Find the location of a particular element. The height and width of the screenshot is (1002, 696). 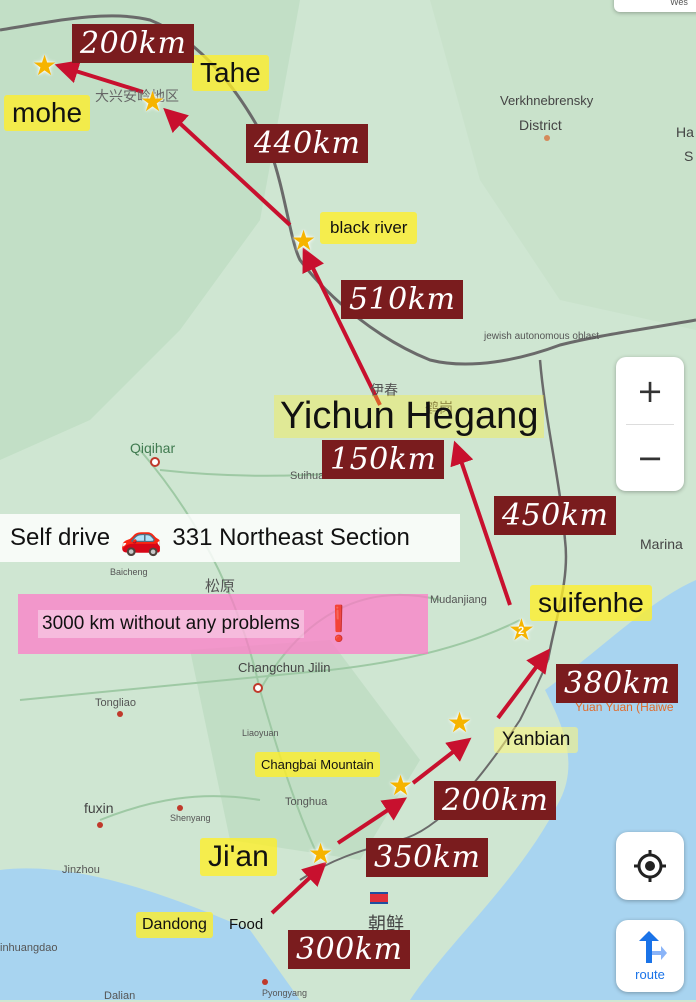

route-button: route is located at coordinates (650, 956).